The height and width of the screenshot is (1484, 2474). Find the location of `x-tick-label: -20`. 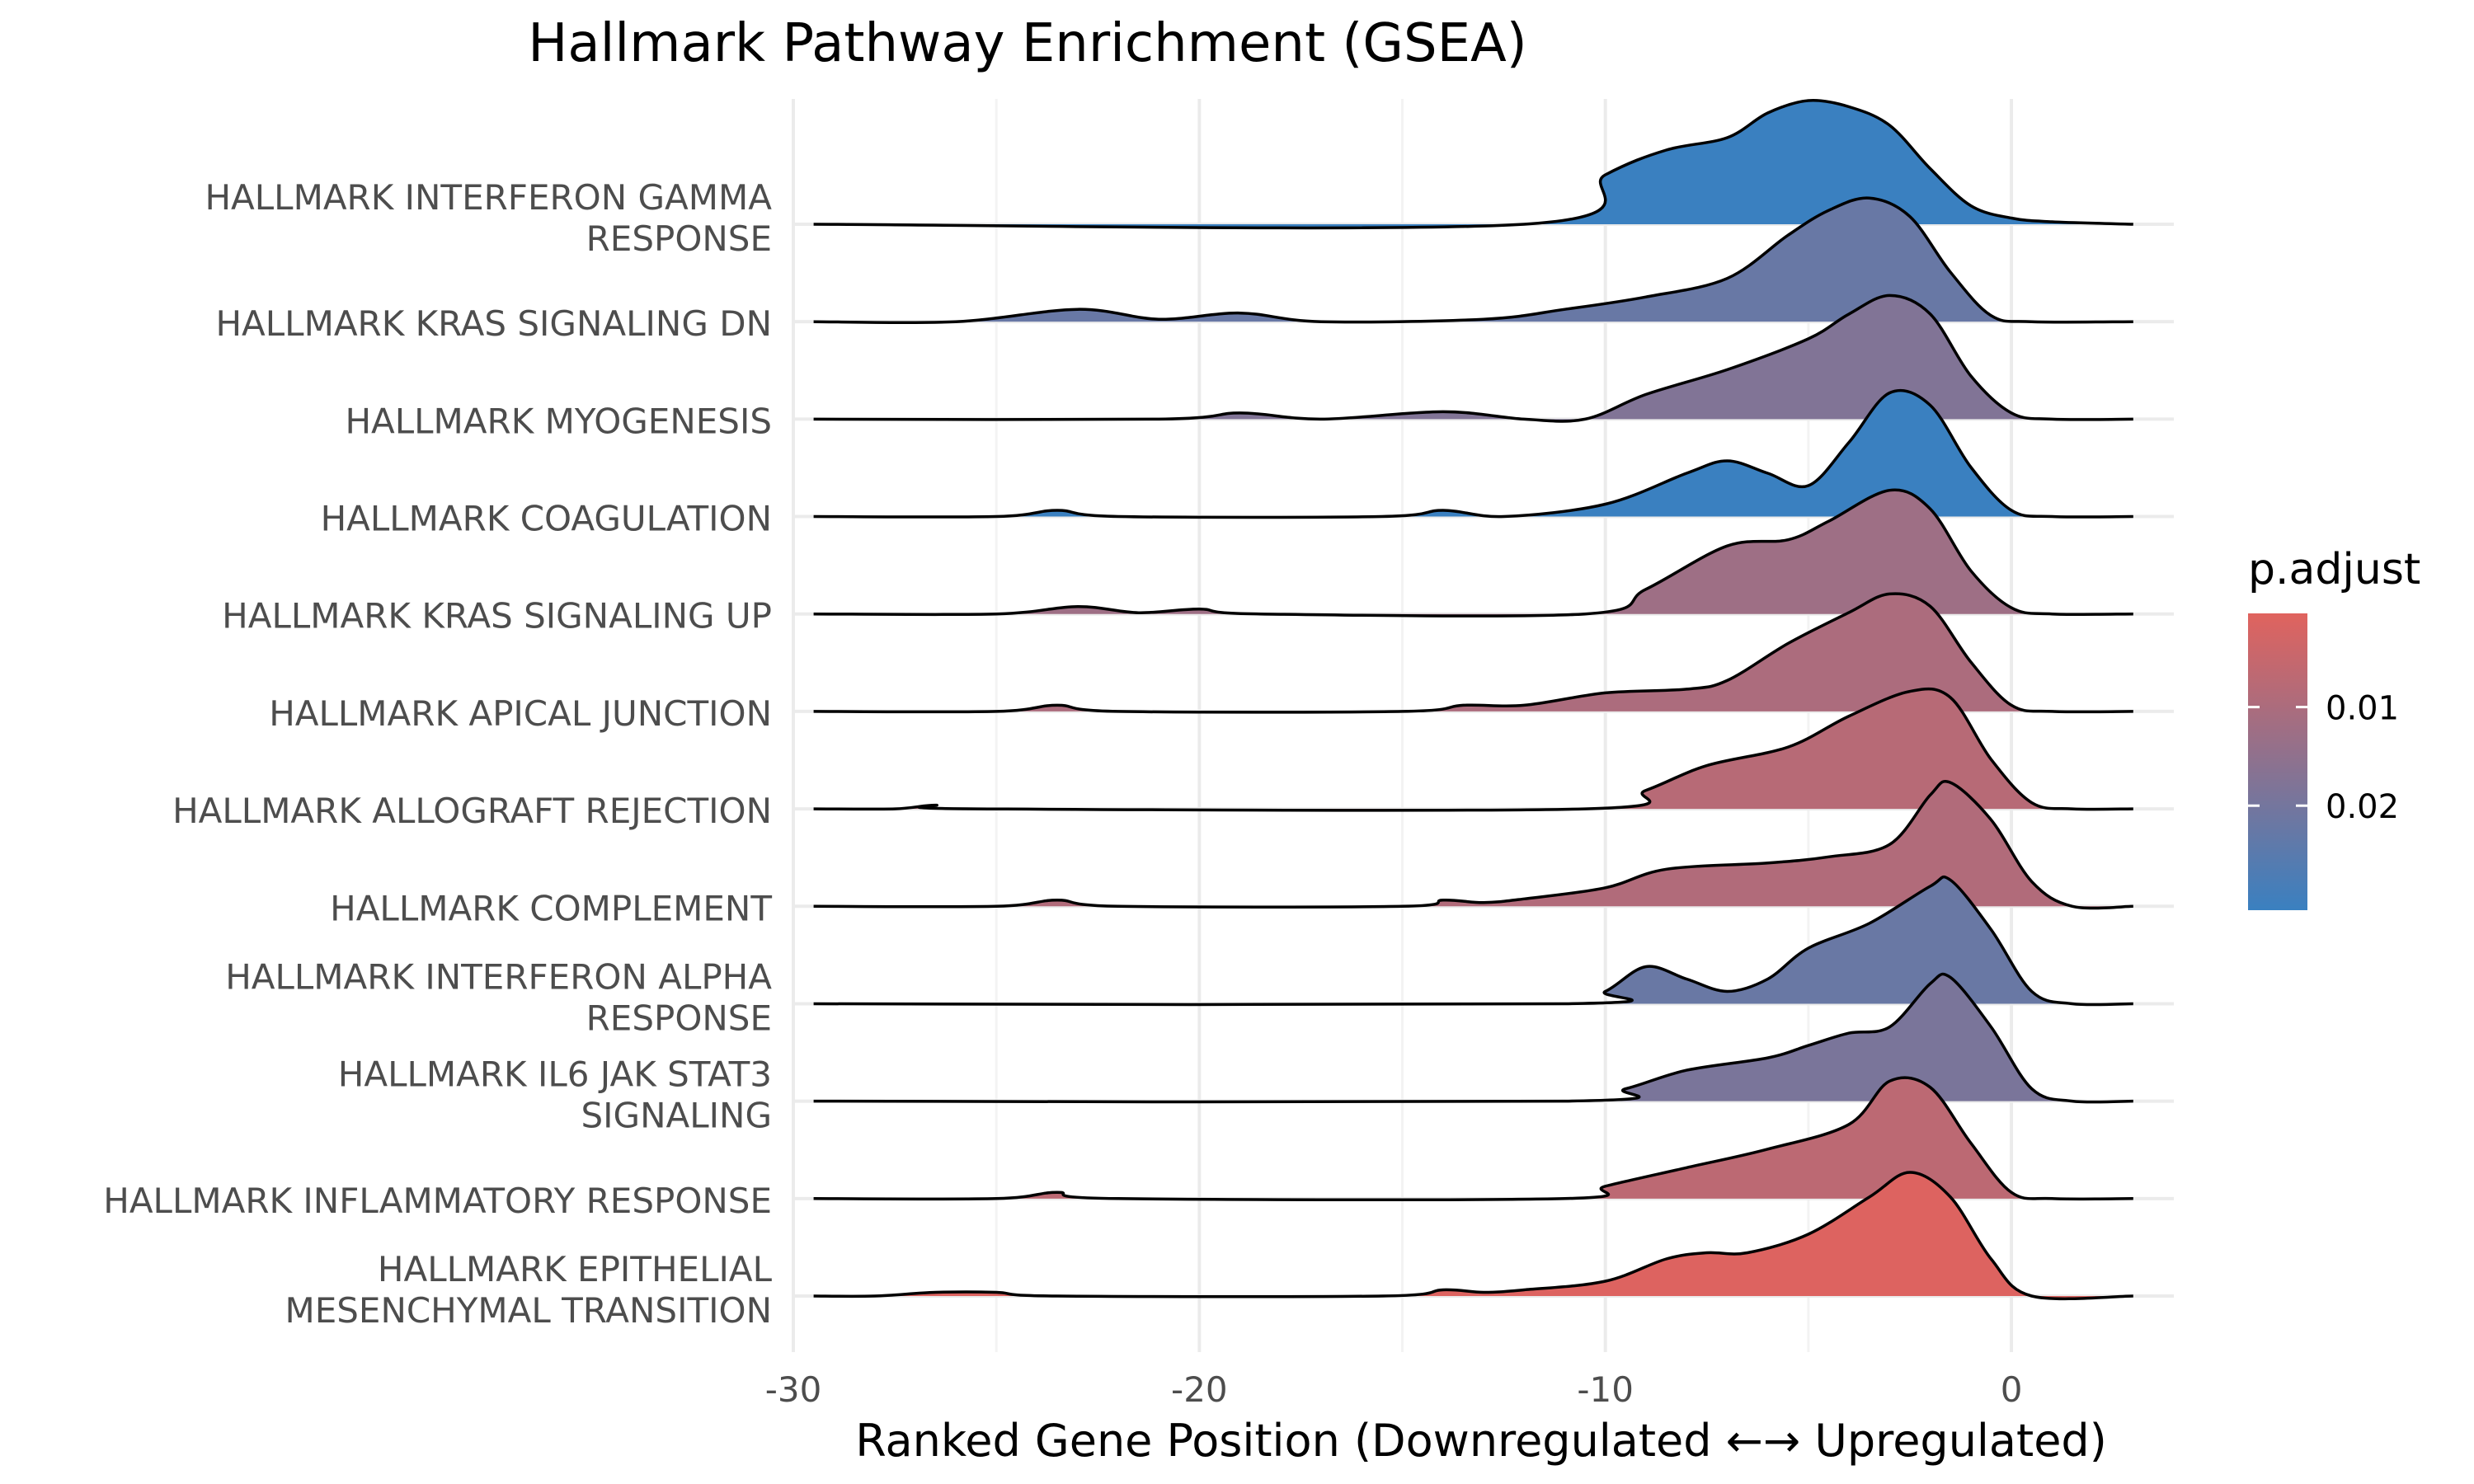

x-tick-label: -20 is located at coordinates (1199, 1389).